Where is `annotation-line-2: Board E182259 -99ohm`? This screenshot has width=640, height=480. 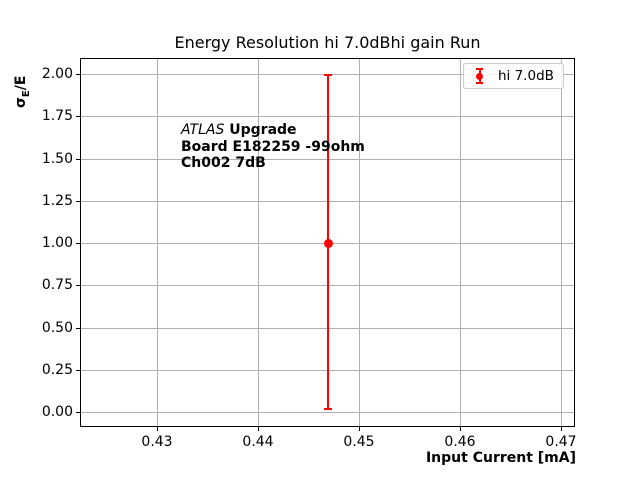 annotation-line-2: Board E182259 -99ohm is located at coordinates (273, 146).